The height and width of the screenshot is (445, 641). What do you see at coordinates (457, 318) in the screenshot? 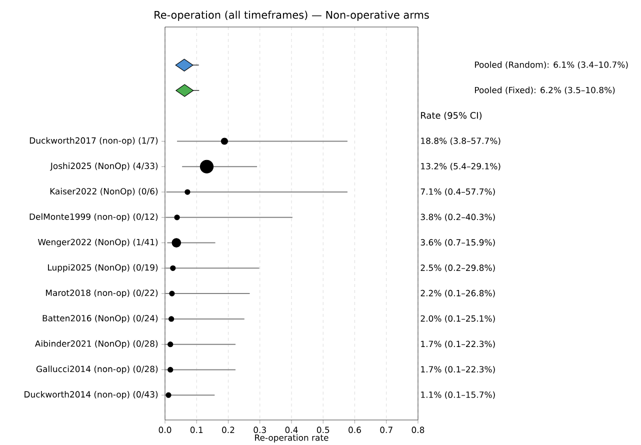
I see `text: 2.0% (0.1–25.1%)` at bounding box center [457, 318].